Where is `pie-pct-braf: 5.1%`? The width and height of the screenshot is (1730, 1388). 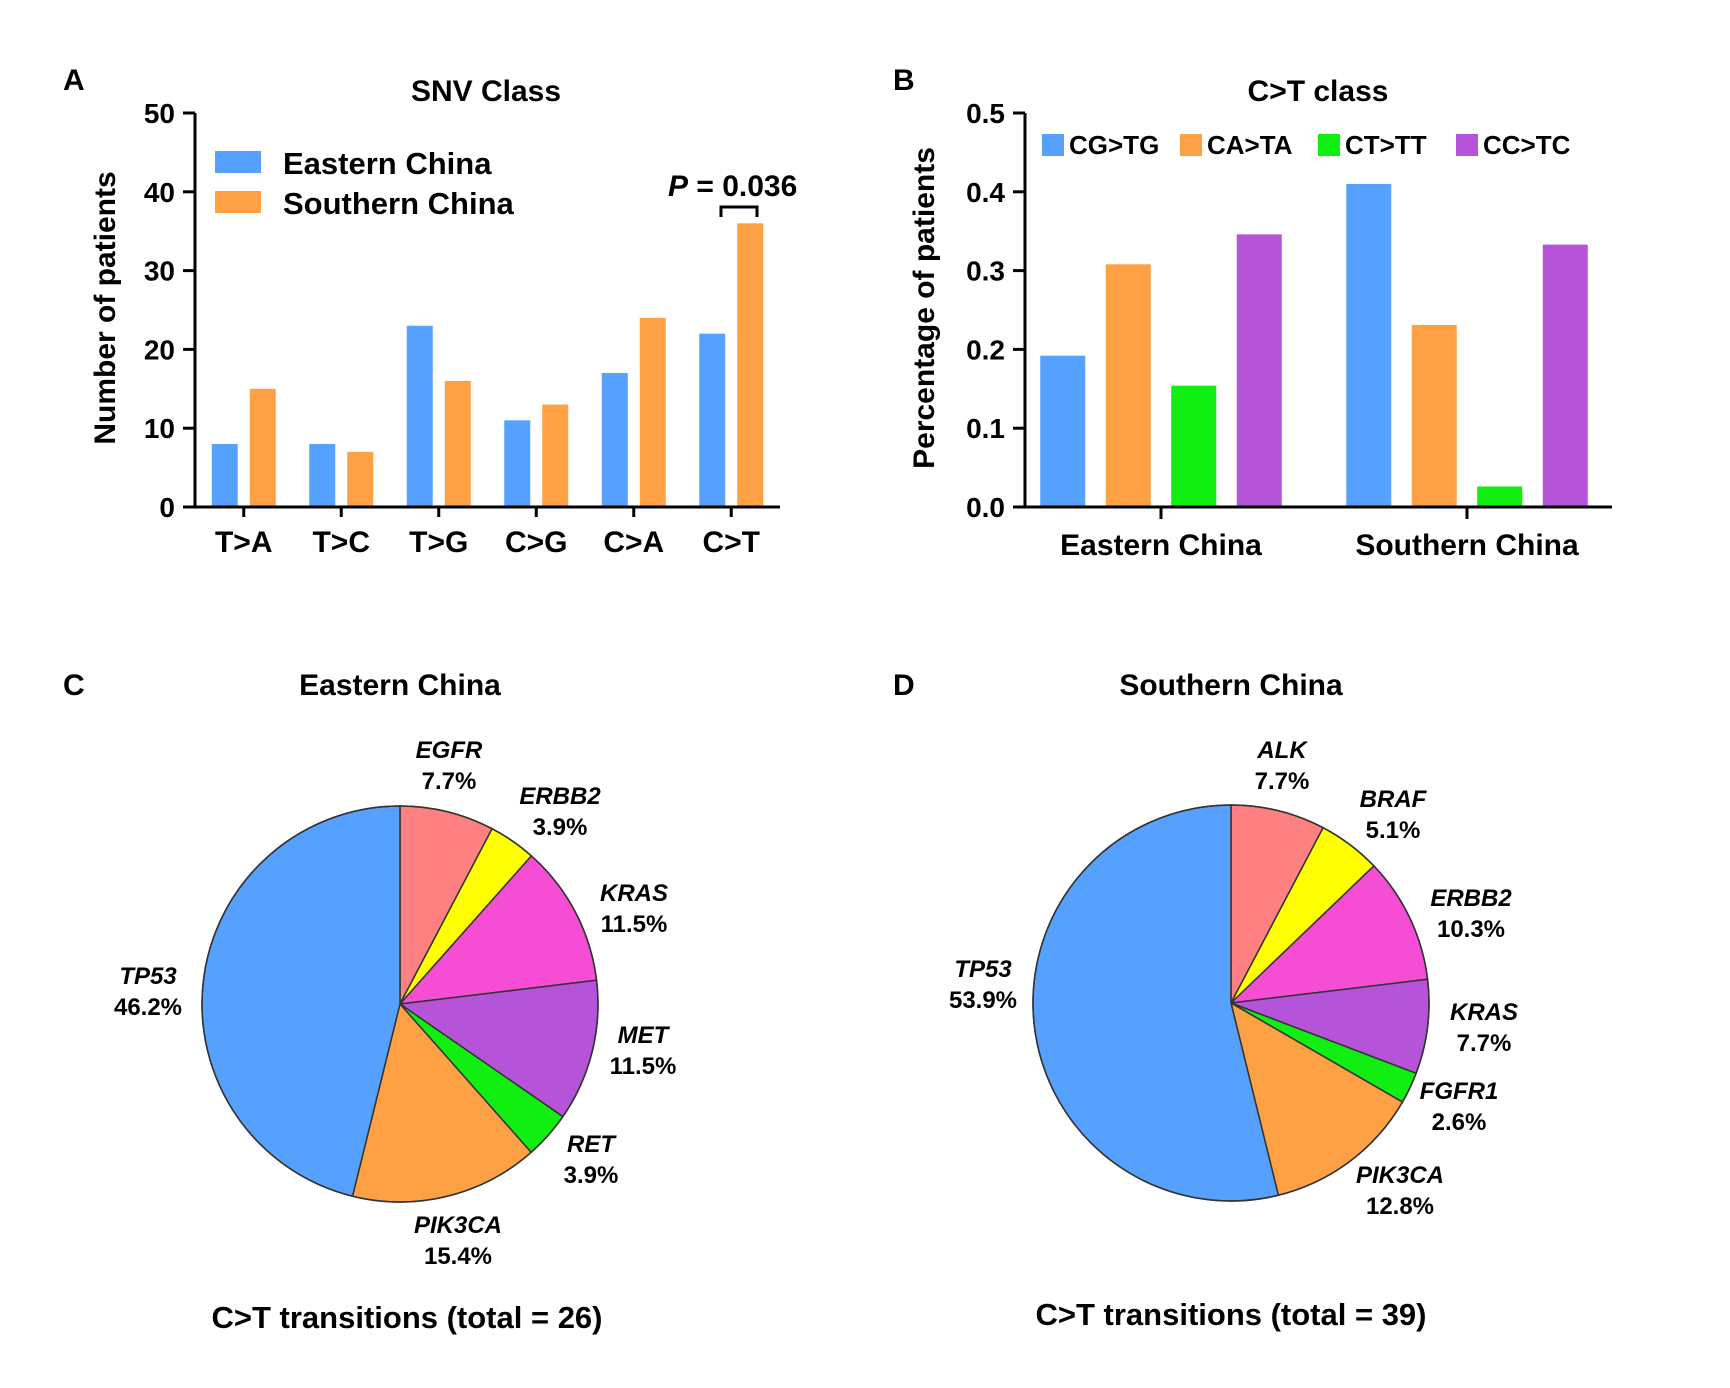 pie-pct-braf: 5.1% is located at coordinates (1393, 830).